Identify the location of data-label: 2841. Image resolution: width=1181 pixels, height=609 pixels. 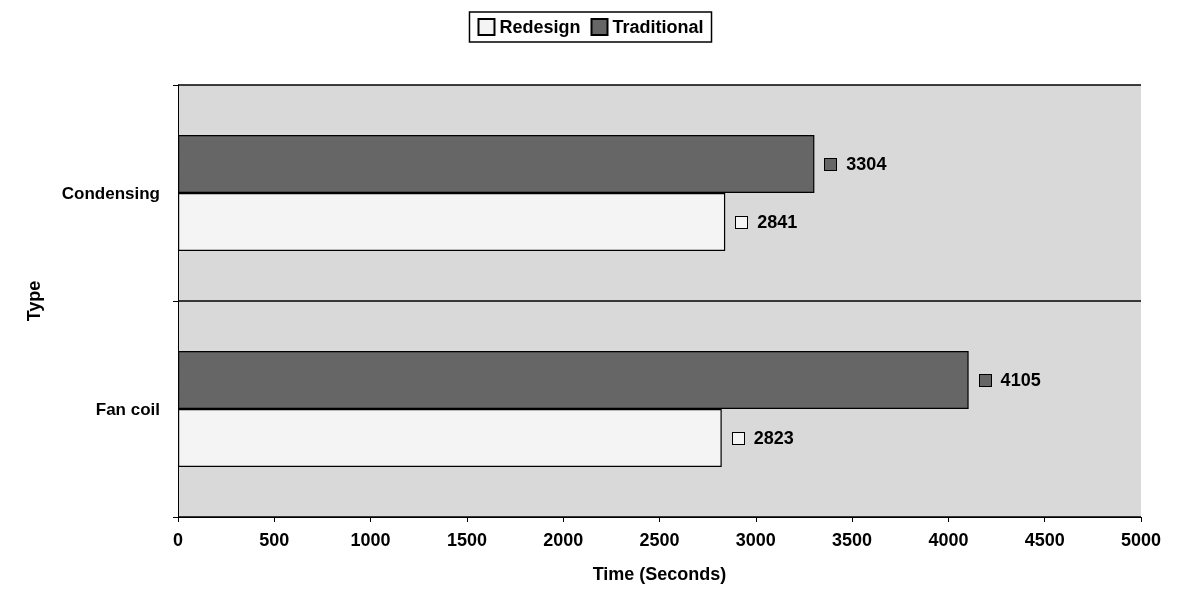
(777, 222).